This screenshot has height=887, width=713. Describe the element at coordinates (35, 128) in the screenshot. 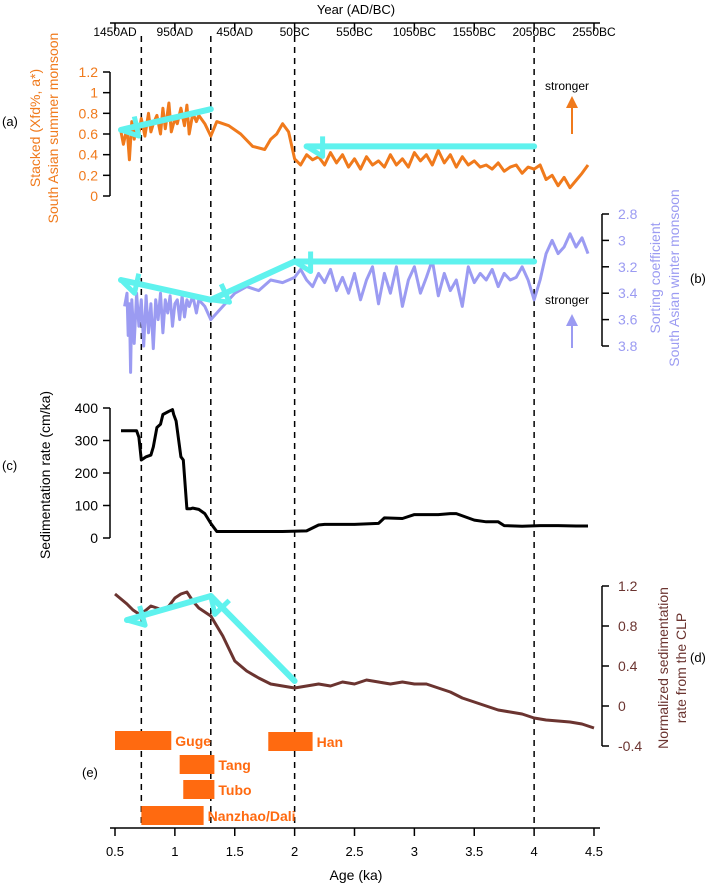

I see `panel-a-ylabel-1: Stacked (Xfd%, a*)` at that location.